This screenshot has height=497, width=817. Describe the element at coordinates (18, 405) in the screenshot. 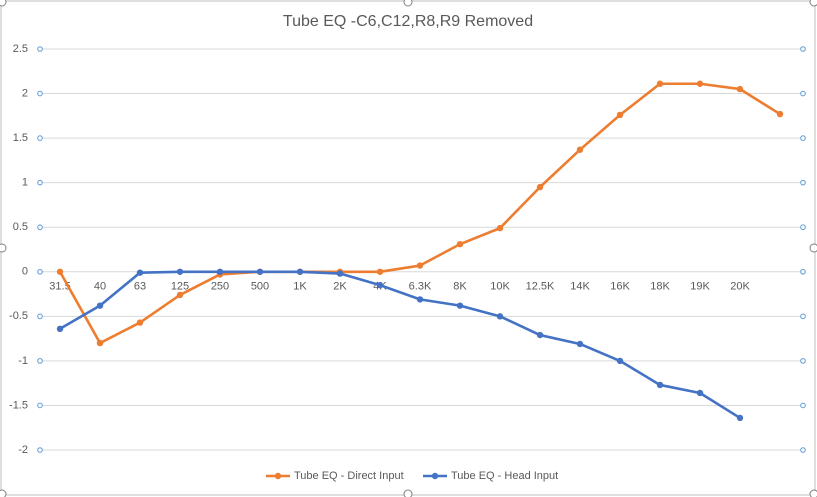

I see `y-tick-label: -1.5` at that location.